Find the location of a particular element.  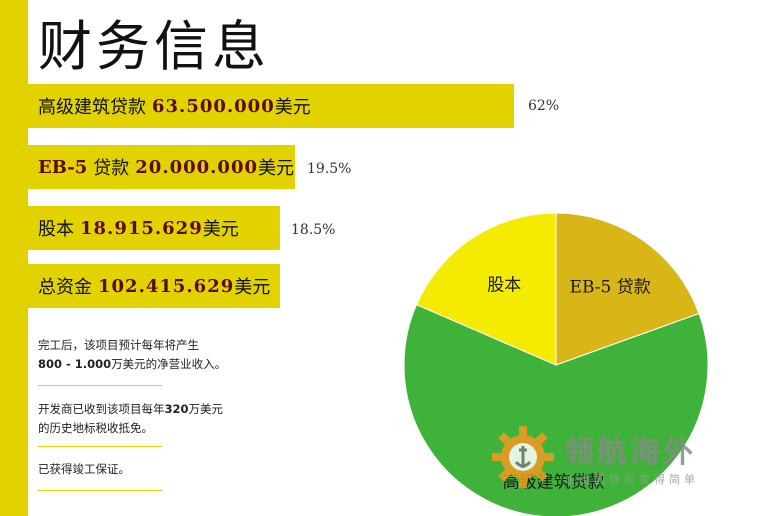

note-noi: 完工后，该项目预计每年将产生 800 - 1.000万美元的净营业收入。 is located at coordinates (132, 355).